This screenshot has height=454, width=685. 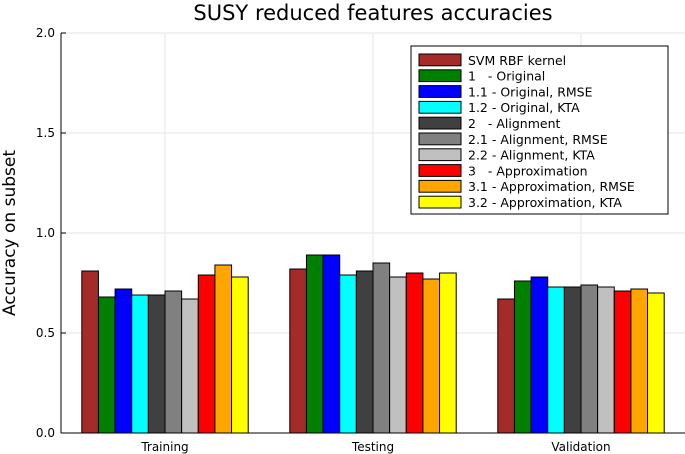 I want to click on legend-label: 3.2 - Approximation, KTA, so click(x=545, y=202).